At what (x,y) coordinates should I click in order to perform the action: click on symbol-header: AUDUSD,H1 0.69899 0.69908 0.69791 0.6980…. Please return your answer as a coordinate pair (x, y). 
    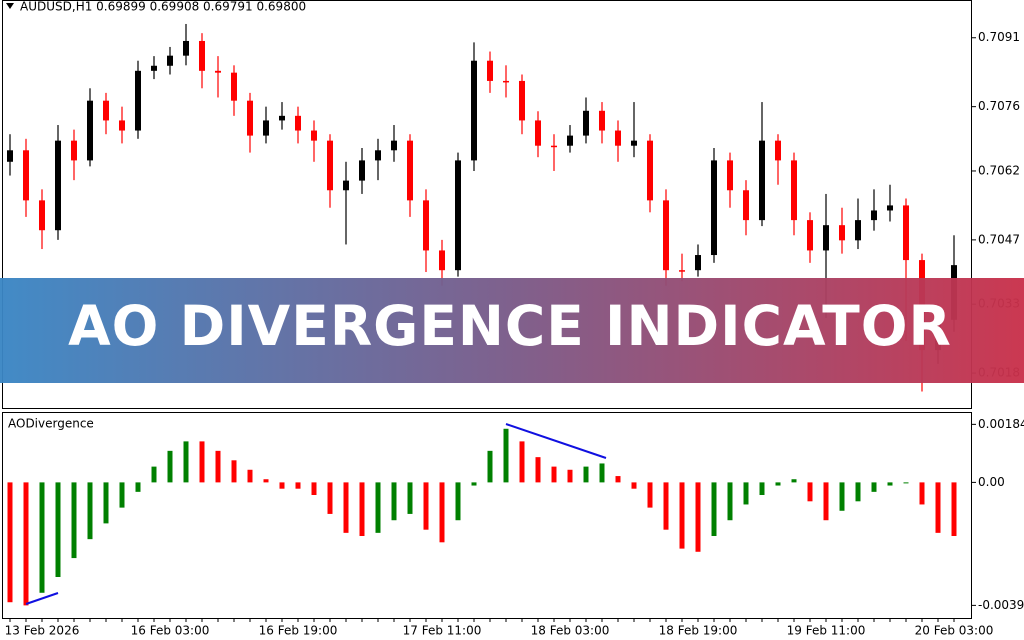
    Looking at the image, I should click on (163, 7).